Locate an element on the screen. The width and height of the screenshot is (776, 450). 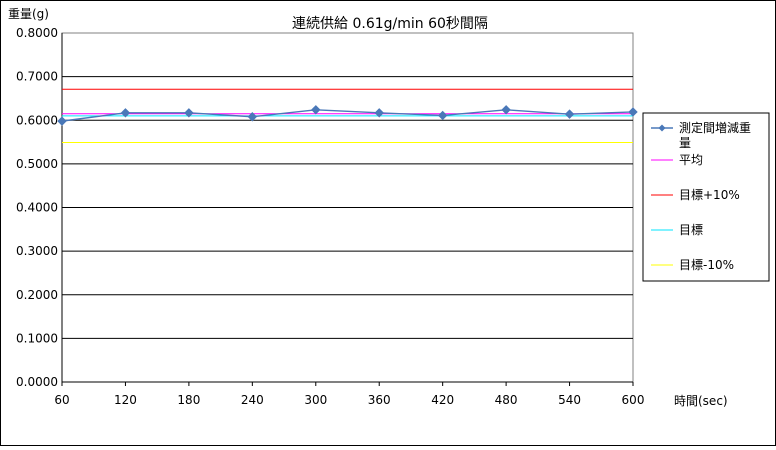
x-axis-label: 時間(sec) is located at coordinates (701, 401).